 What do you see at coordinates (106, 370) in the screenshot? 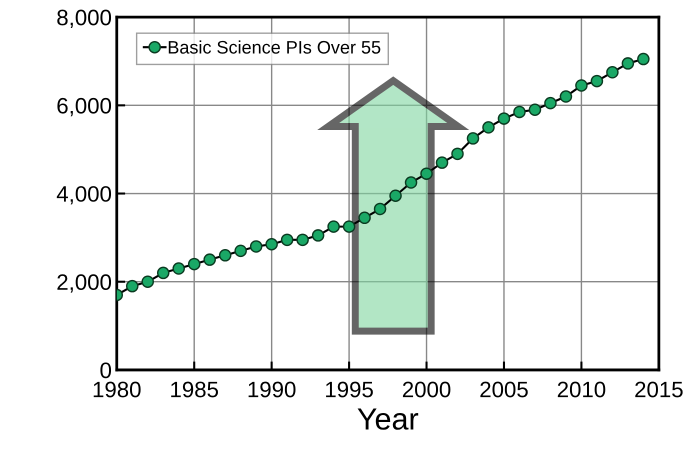
I see `y-tick-label: 0` at bounding box center [106, 370].